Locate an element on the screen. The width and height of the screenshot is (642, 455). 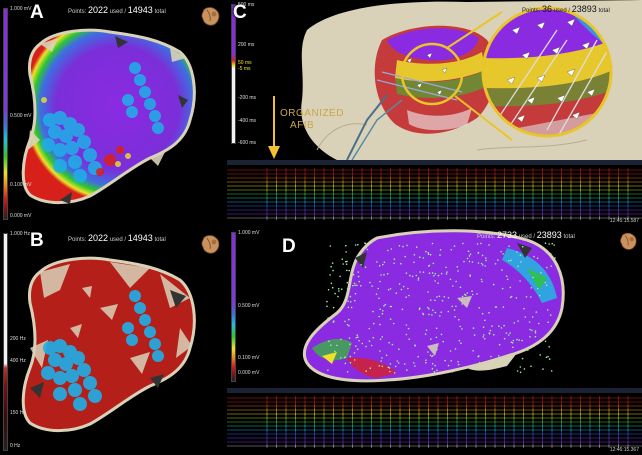
scale-t1-label: 200 ms is located at coordinates (246, 45).